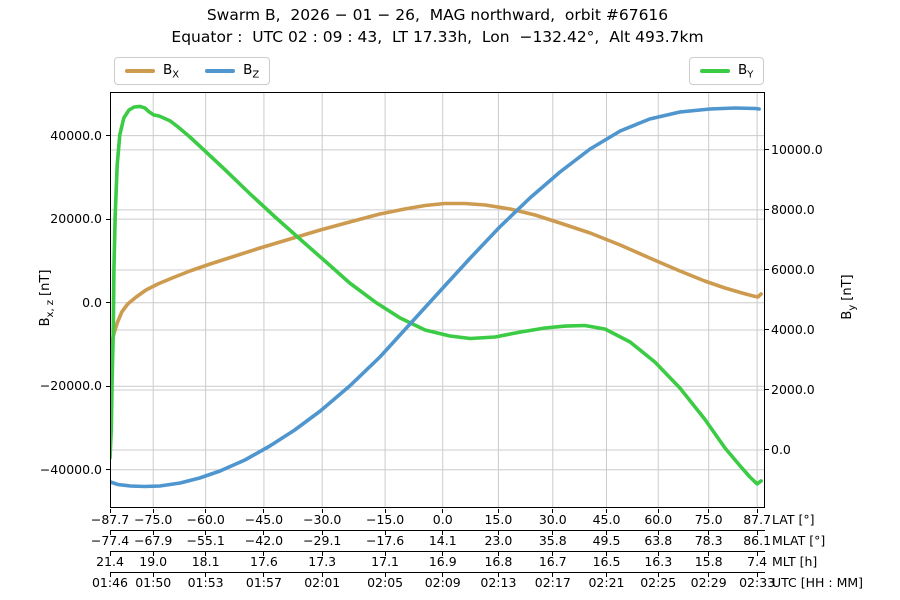 Image resolution: width=900 pixels, height=600 pixels. What do you see at coordinates (442, 582) in the screenshot?
I see `xtick-label-utc: 02:09` at bounding box center [442, 582].